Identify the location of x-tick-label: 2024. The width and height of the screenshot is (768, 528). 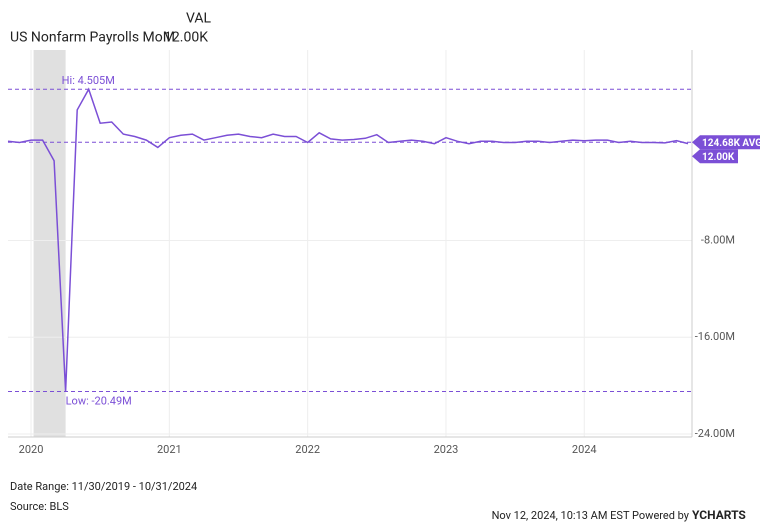
(584, 449).